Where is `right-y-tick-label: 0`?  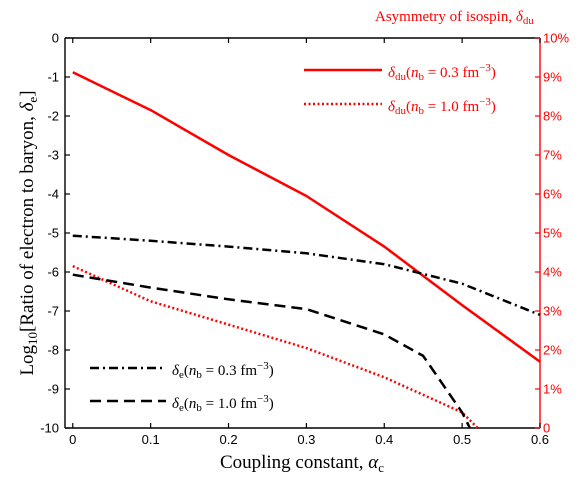 right-y-tick-label: 0 is located at coordinates (546, 428).